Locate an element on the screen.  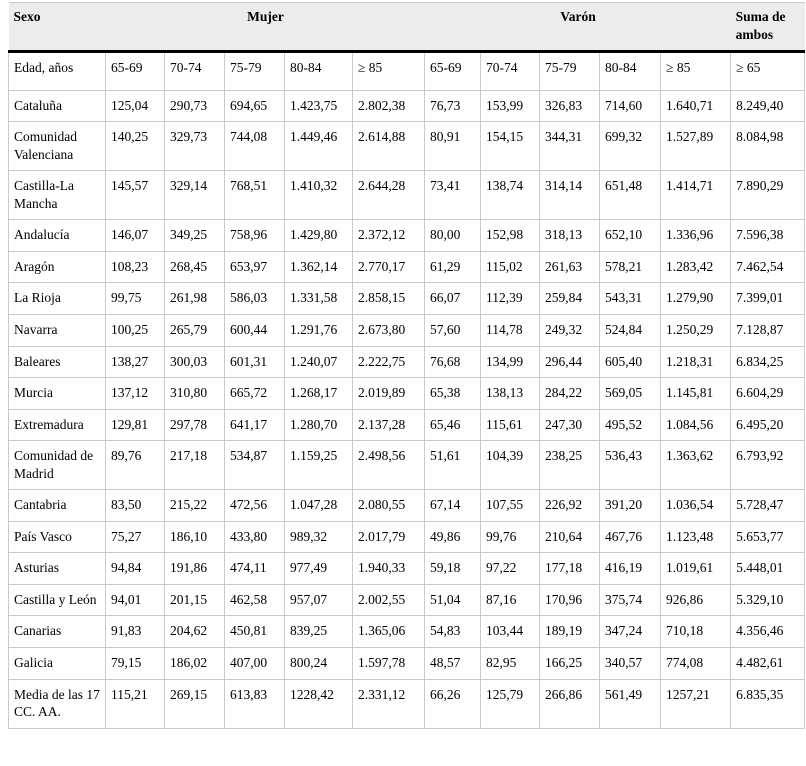
value-cell-mujer: 613,83 is located at coordinates (254, 703).